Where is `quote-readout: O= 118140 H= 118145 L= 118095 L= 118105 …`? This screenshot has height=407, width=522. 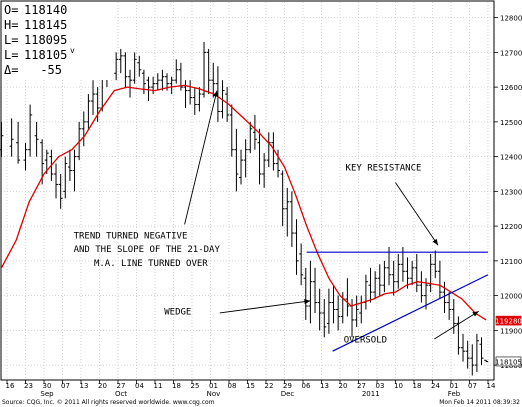 quote-readout: O= 118140 H= 118145 L= 118095 L= 118105 … is located at coordinates (58, 41).